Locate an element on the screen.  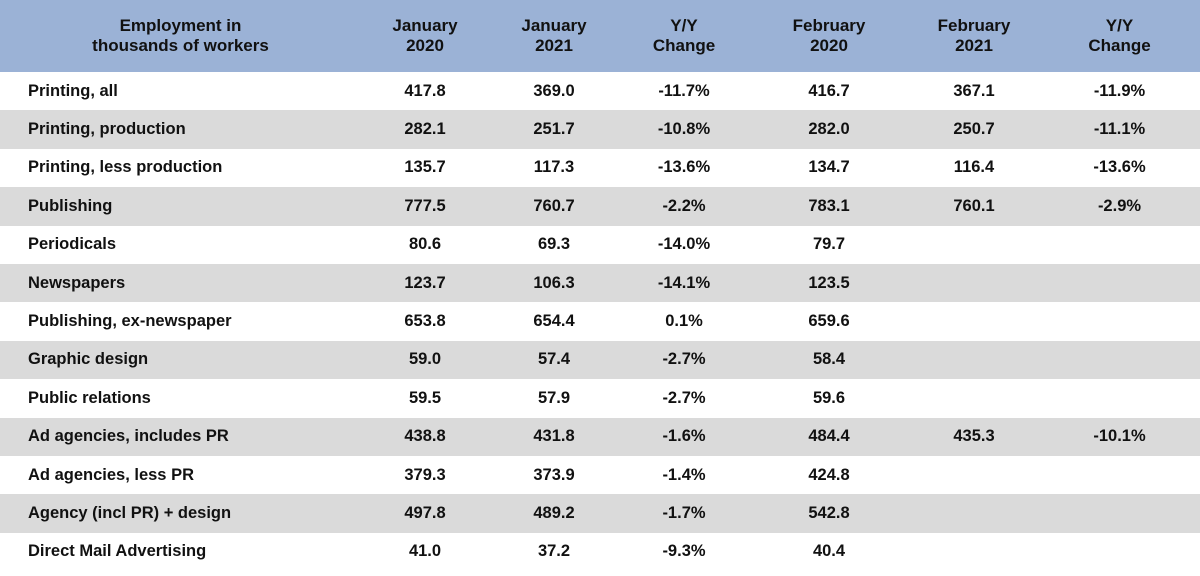
cell-january-2021: 654.4 is located at coordinates (554, 321).